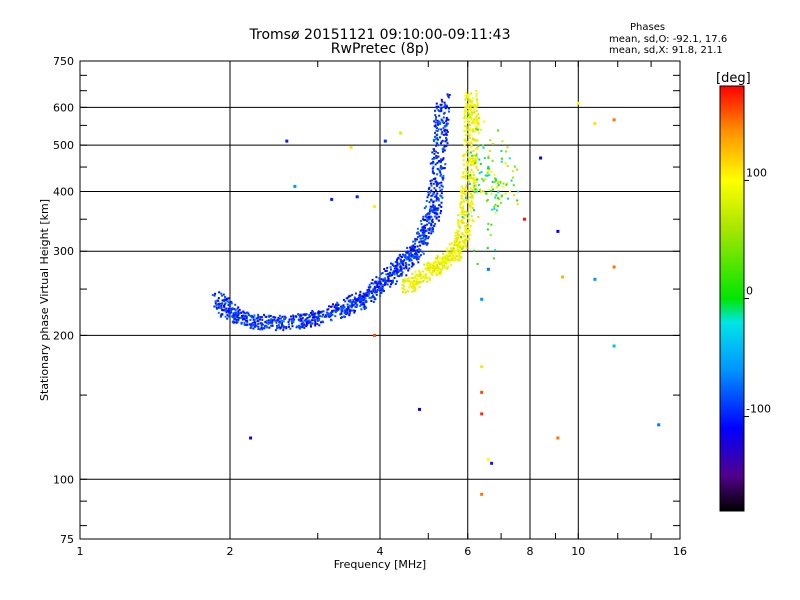 The height and width of the screenshot is (600, 800). Describe the element at coordinates (63, 479) in the screenshot. I see `y-tick-label: 100` at that location.